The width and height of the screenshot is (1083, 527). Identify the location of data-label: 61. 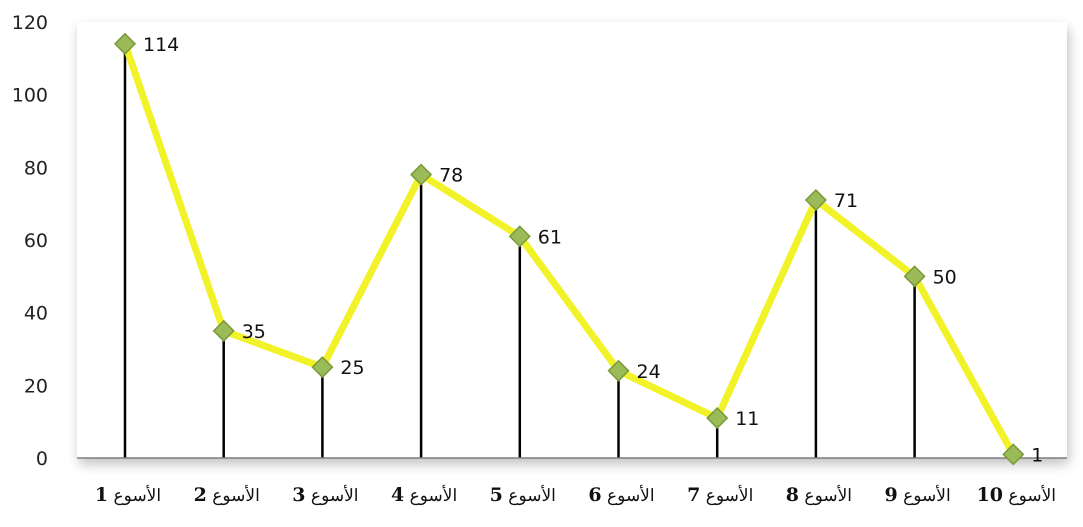
(550, 237).